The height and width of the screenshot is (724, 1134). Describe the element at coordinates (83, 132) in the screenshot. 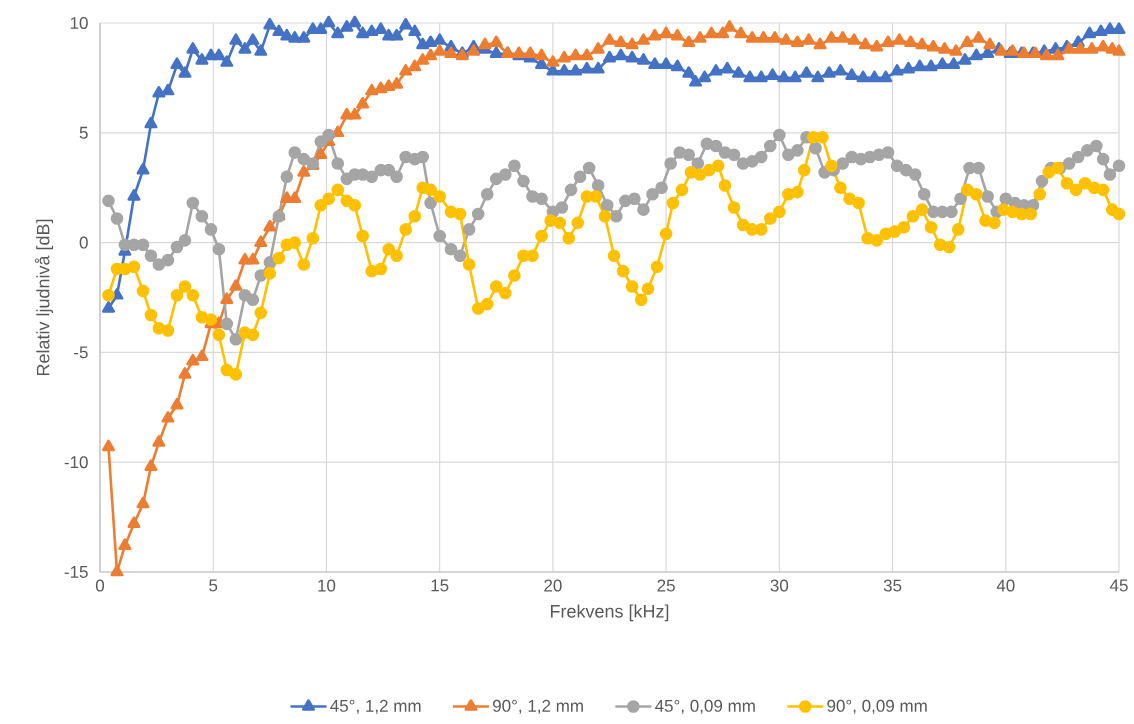

I see `y-tick-label: 5` at that location.